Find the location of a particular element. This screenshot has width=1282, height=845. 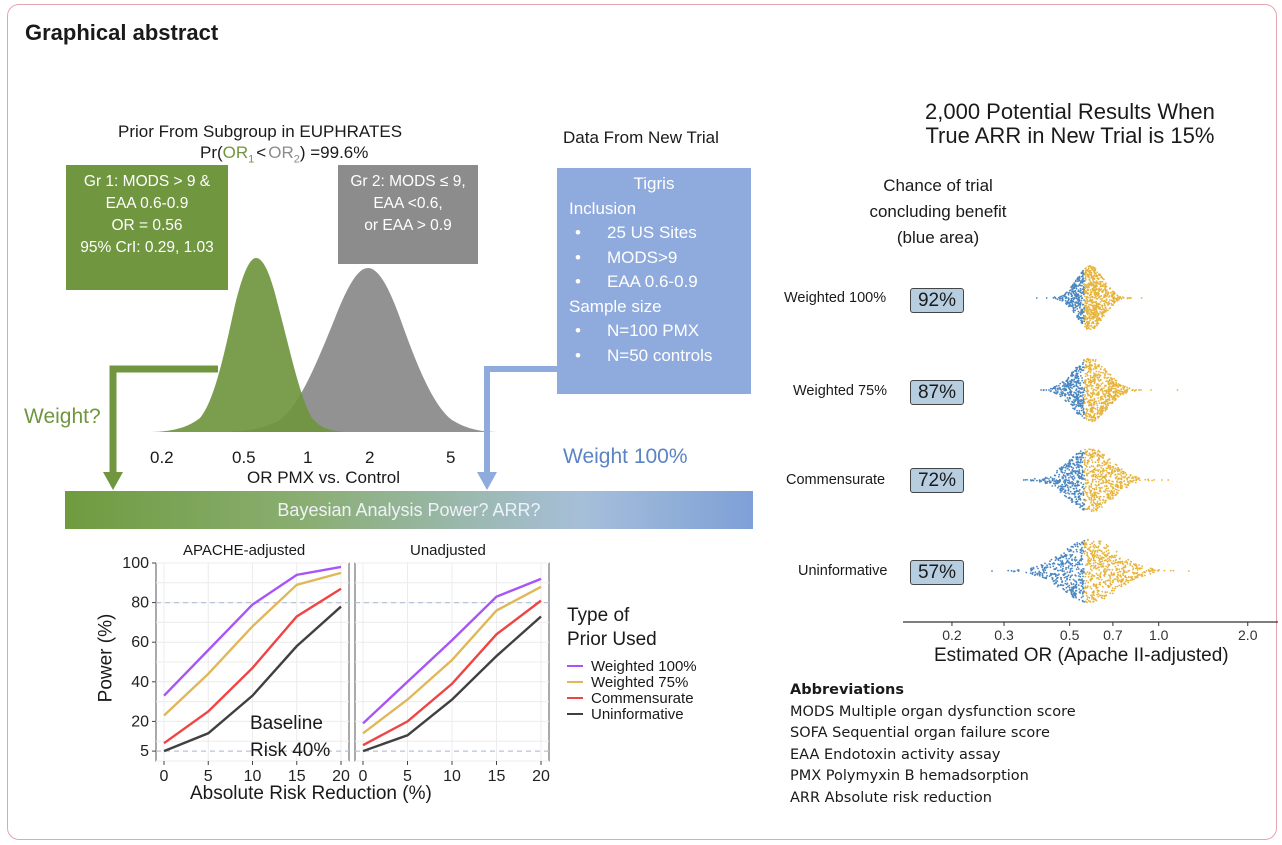

swarm-row-label: Weighted 100% is located at coordinates (835, 298).